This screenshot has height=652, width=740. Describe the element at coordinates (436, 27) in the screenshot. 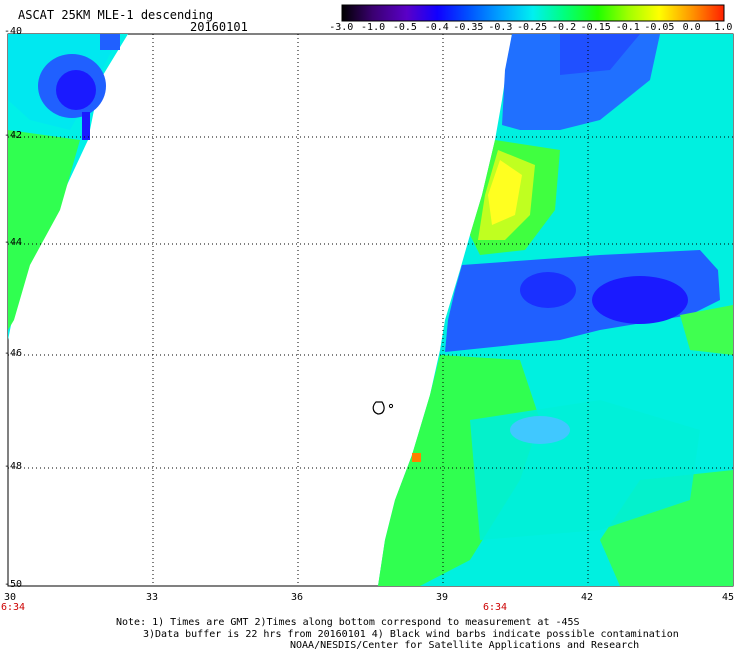

I see `colorbar-label: -0.4` at that location.